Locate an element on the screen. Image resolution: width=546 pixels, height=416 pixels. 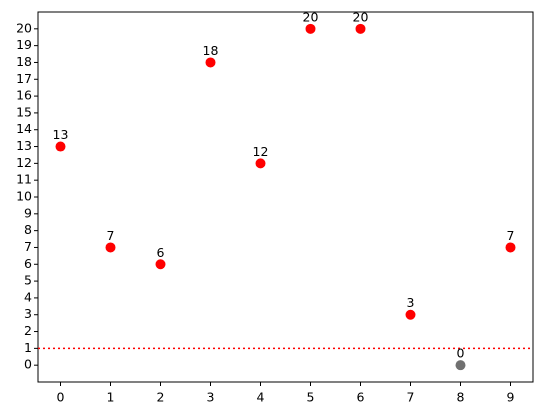
y-tick-label: 20 is located at coordinates (24, 27).